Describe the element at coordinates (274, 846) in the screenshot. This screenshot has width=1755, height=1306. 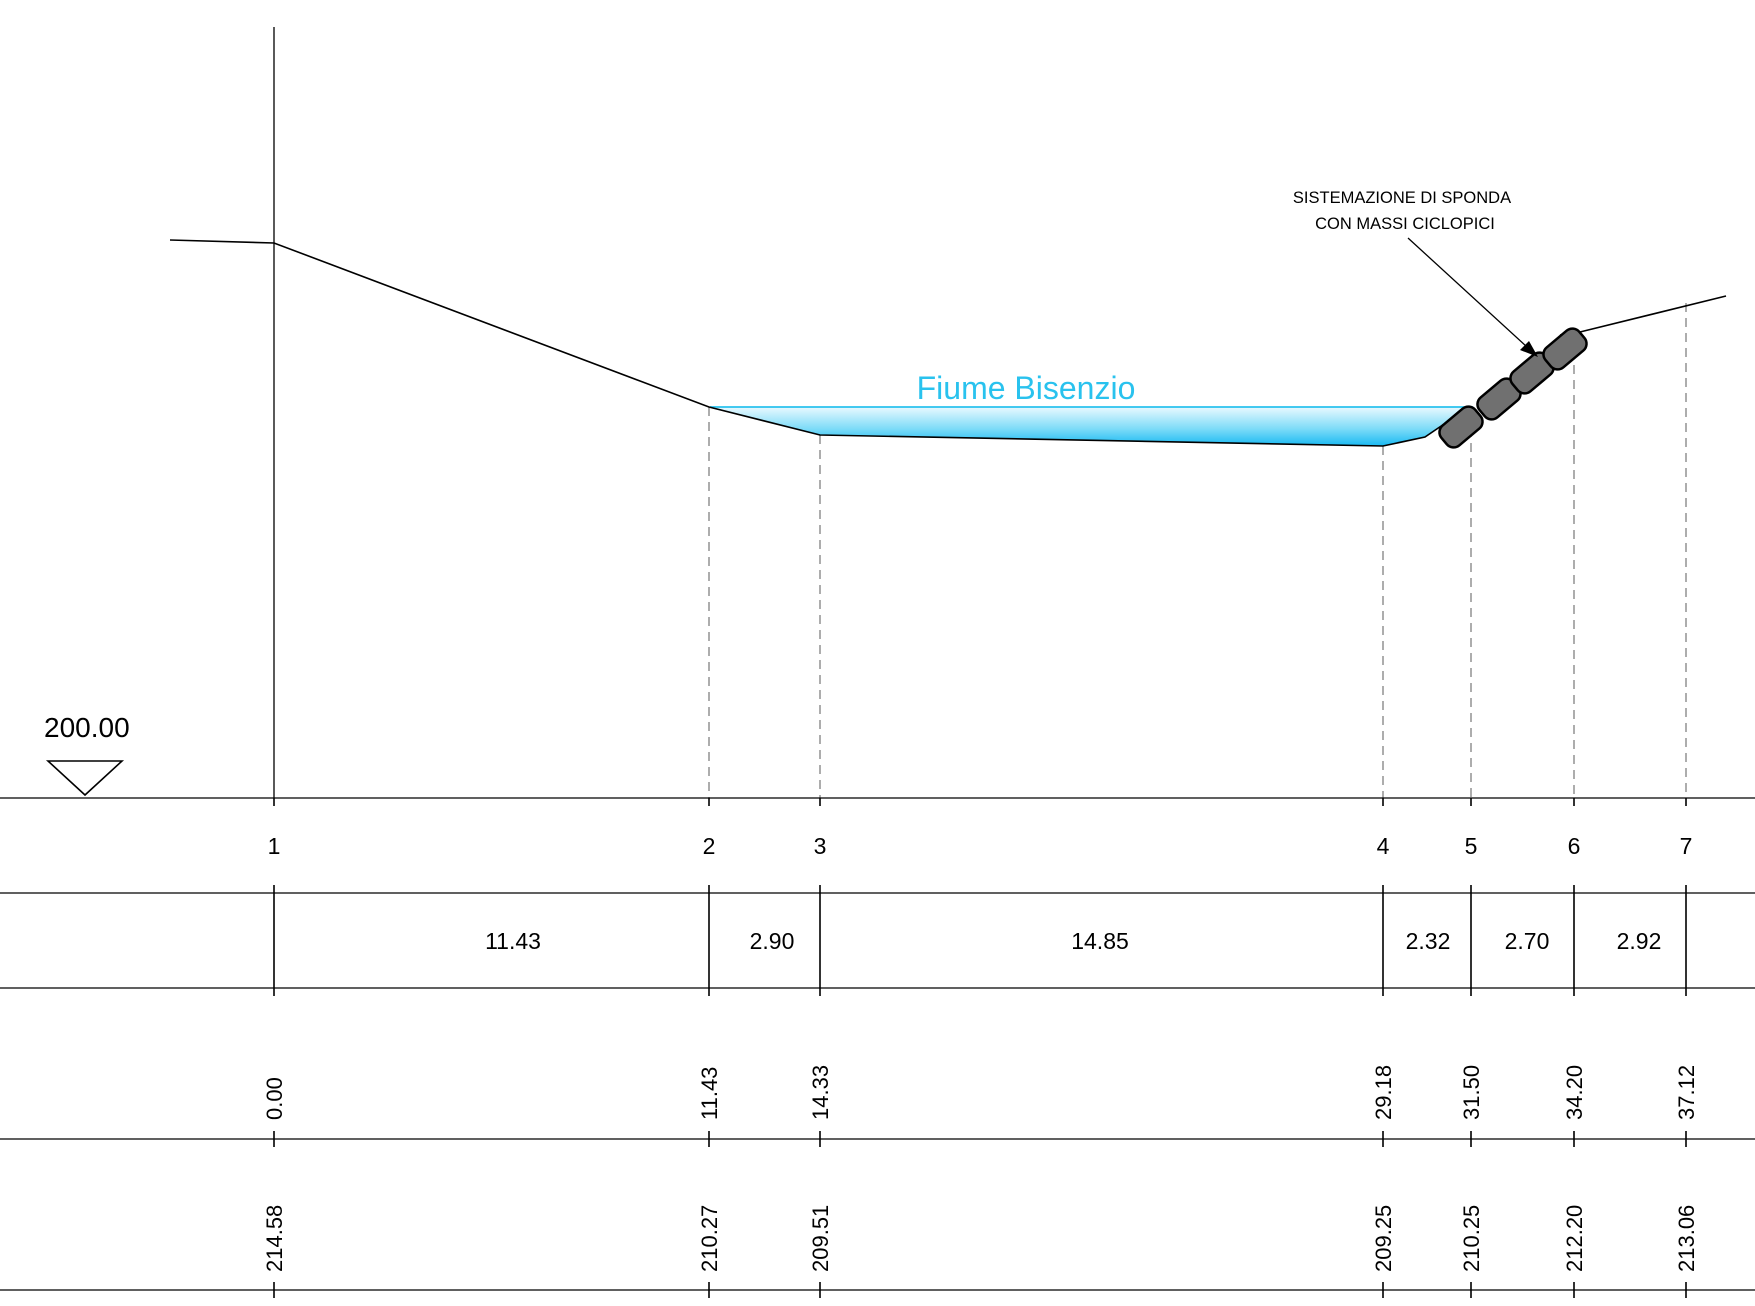
I see `point-number: 1` at that location.